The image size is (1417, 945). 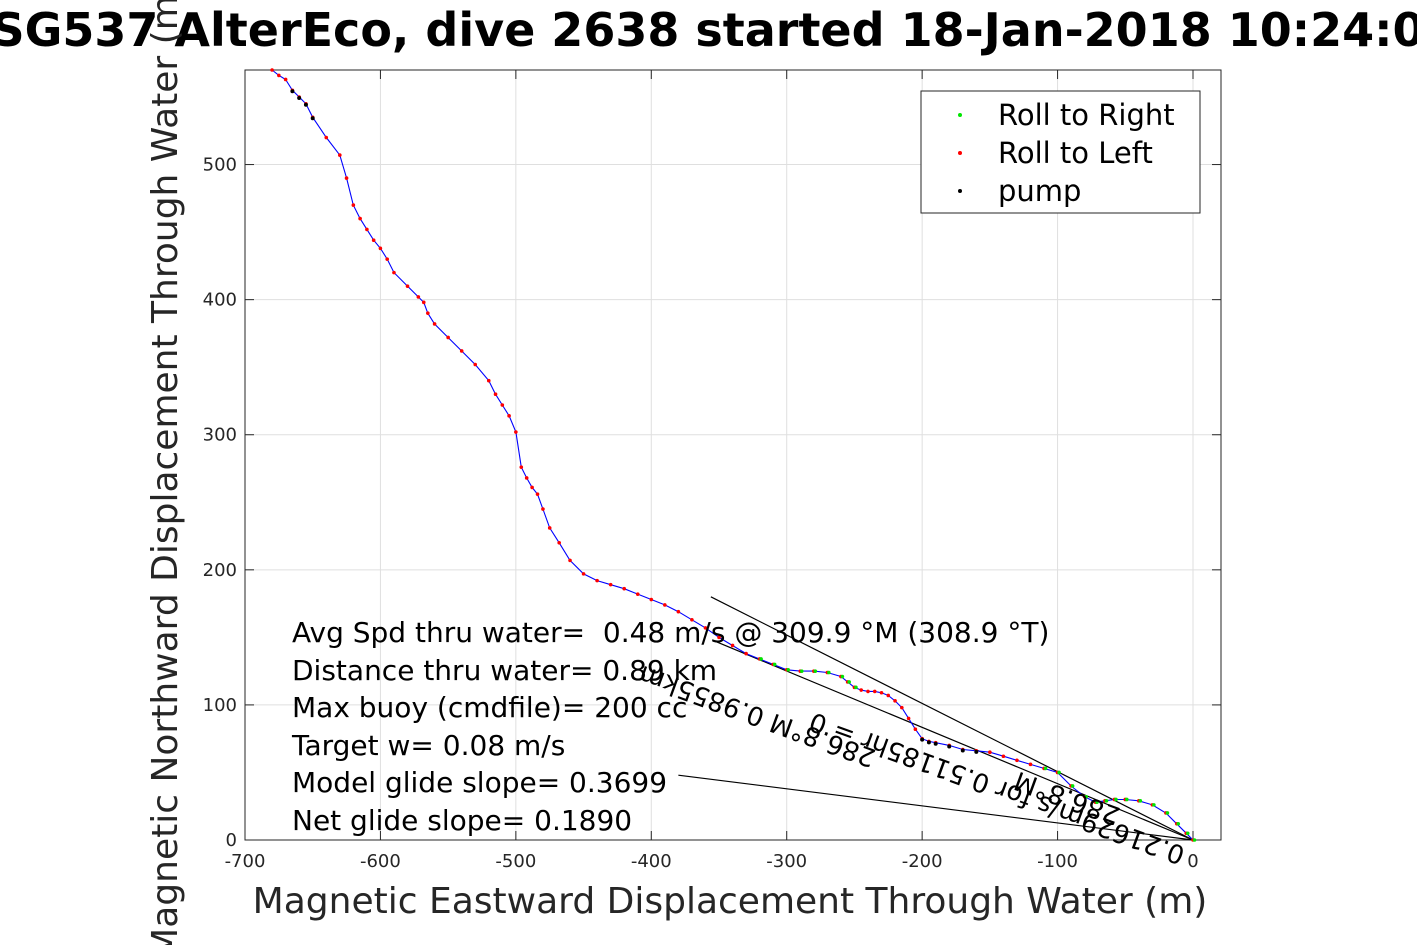 I want to click on legend-label-roll-right: Roll to Right, so click(x=1086, y=115).